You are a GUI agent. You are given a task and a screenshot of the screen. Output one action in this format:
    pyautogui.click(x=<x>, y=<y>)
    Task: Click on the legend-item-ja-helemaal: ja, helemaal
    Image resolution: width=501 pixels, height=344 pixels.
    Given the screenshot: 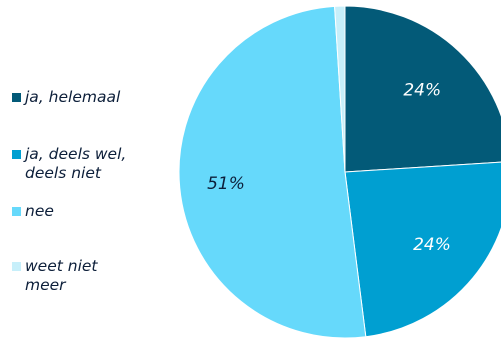 What is the action you would take?
    pyautogui.click(x=66, y=97)
    